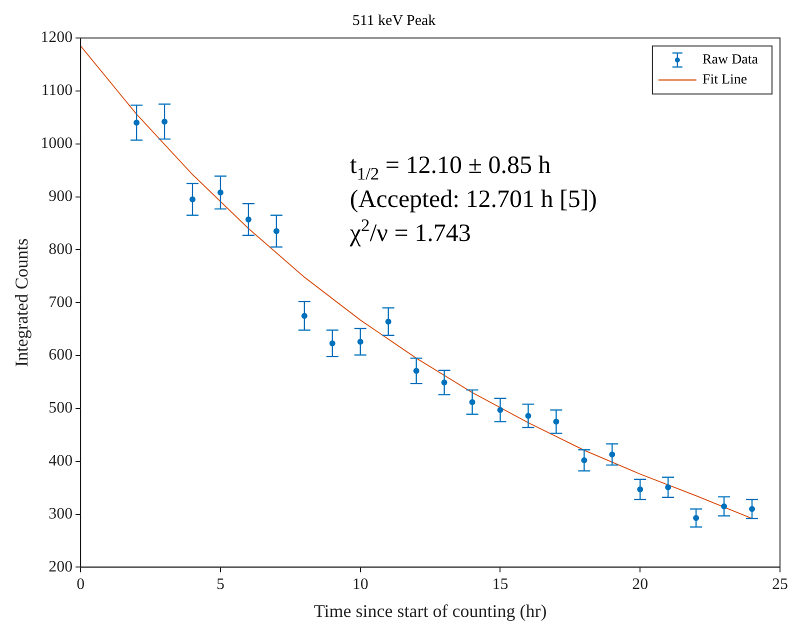 This screenshot has height=635, width=800. What do you see at coordinates (60, 567) in the screenshot?
I see `y-tick-label: 200` at bounding box center [60, 567].